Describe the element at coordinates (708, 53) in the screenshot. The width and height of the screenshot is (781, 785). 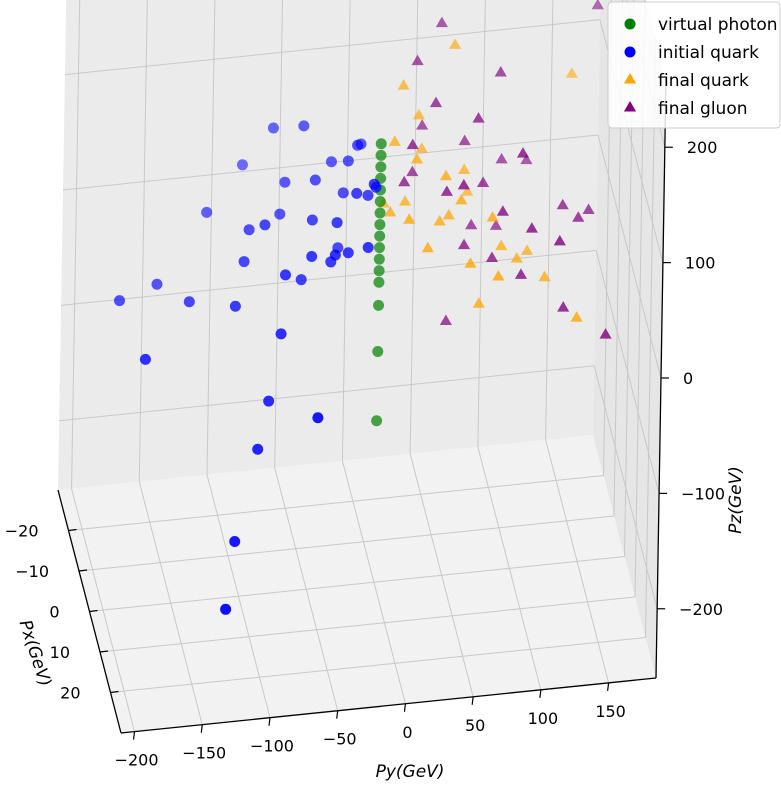
I see `legend-label: initial quark` at that location.